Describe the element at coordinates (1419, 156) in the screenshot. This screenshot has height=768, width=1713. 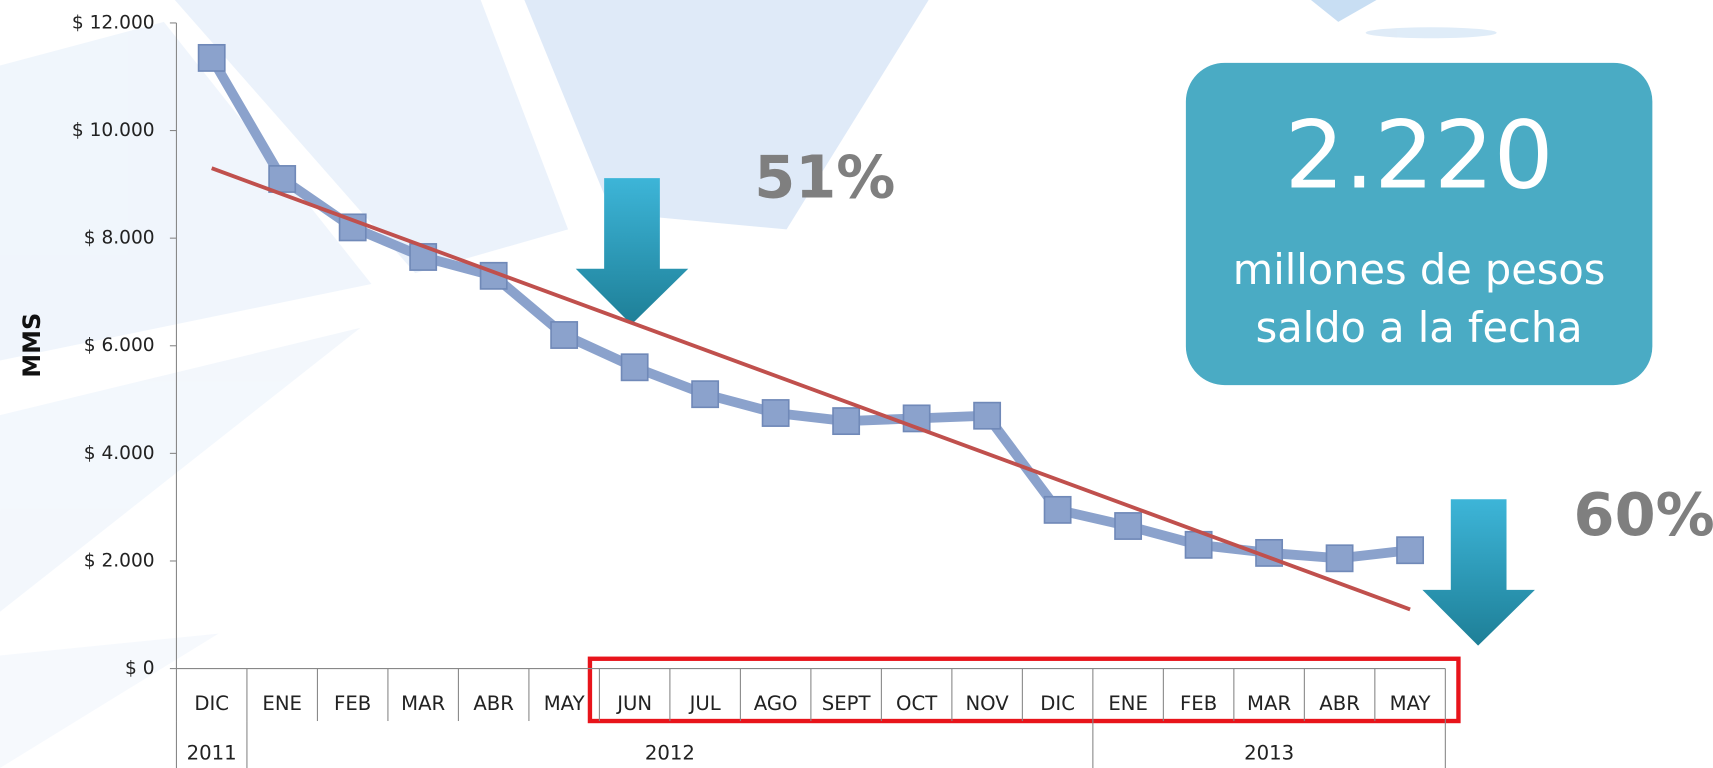
I see `callout-value: 2.220` at that location.